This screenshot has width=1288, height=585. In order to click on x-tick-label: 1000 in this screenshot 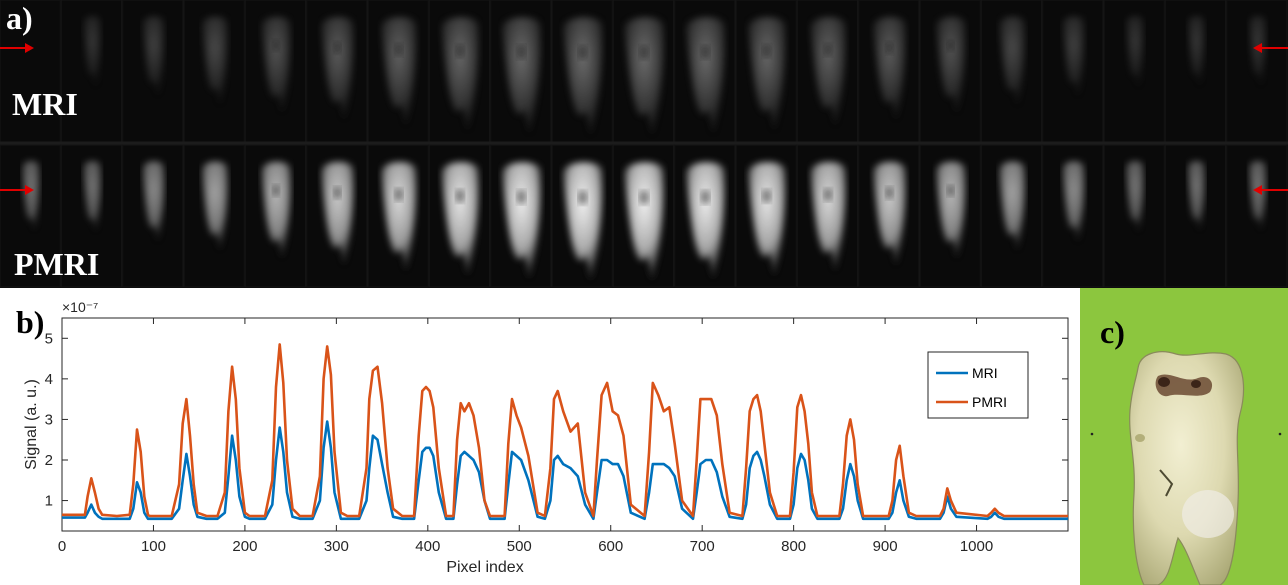, I will do `click(976, 546)`.